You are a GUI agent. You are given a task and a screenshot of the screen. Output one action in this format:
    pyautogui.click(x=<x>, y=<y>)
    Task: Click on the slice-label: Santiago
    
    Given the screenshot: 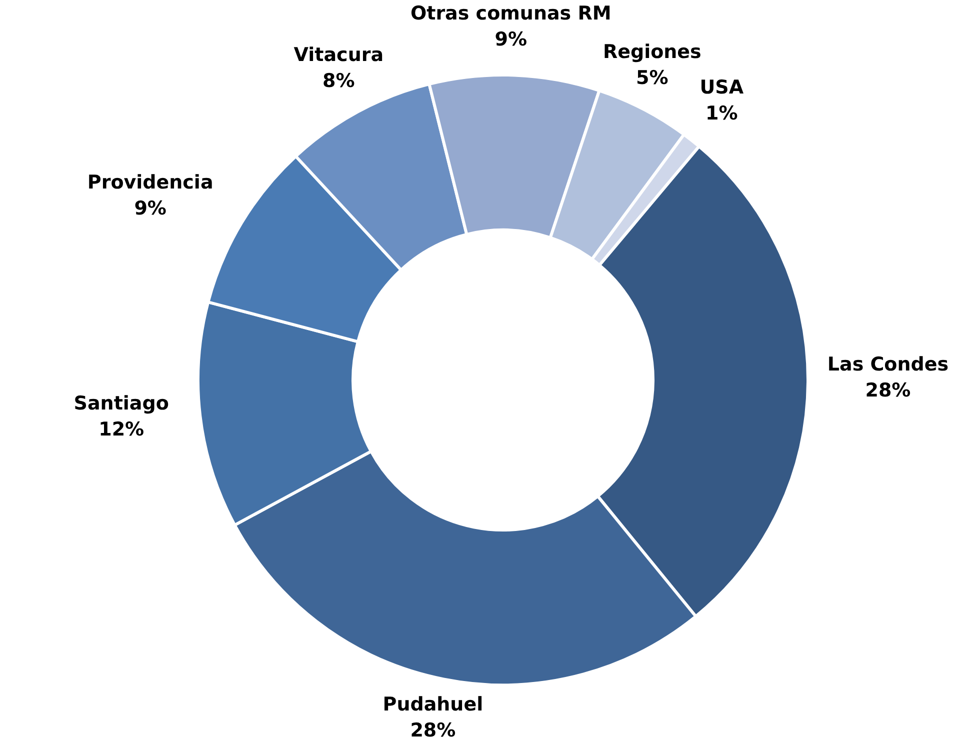 What is the action you would take?
    pyautogui.click(x=121, y=403)
    